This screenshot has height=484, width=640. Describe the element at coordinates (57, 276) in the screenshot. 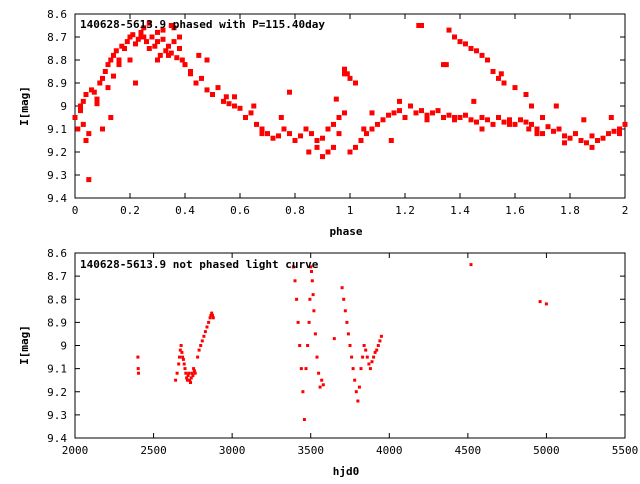

I see `unphased-y-tick-label: 8.7` at that location.